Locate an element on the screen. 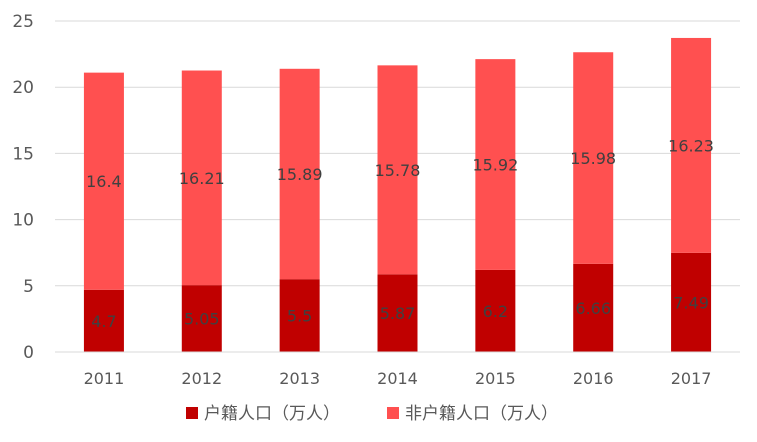  y-tick-label: 10 is located at coordinates (23, 221).